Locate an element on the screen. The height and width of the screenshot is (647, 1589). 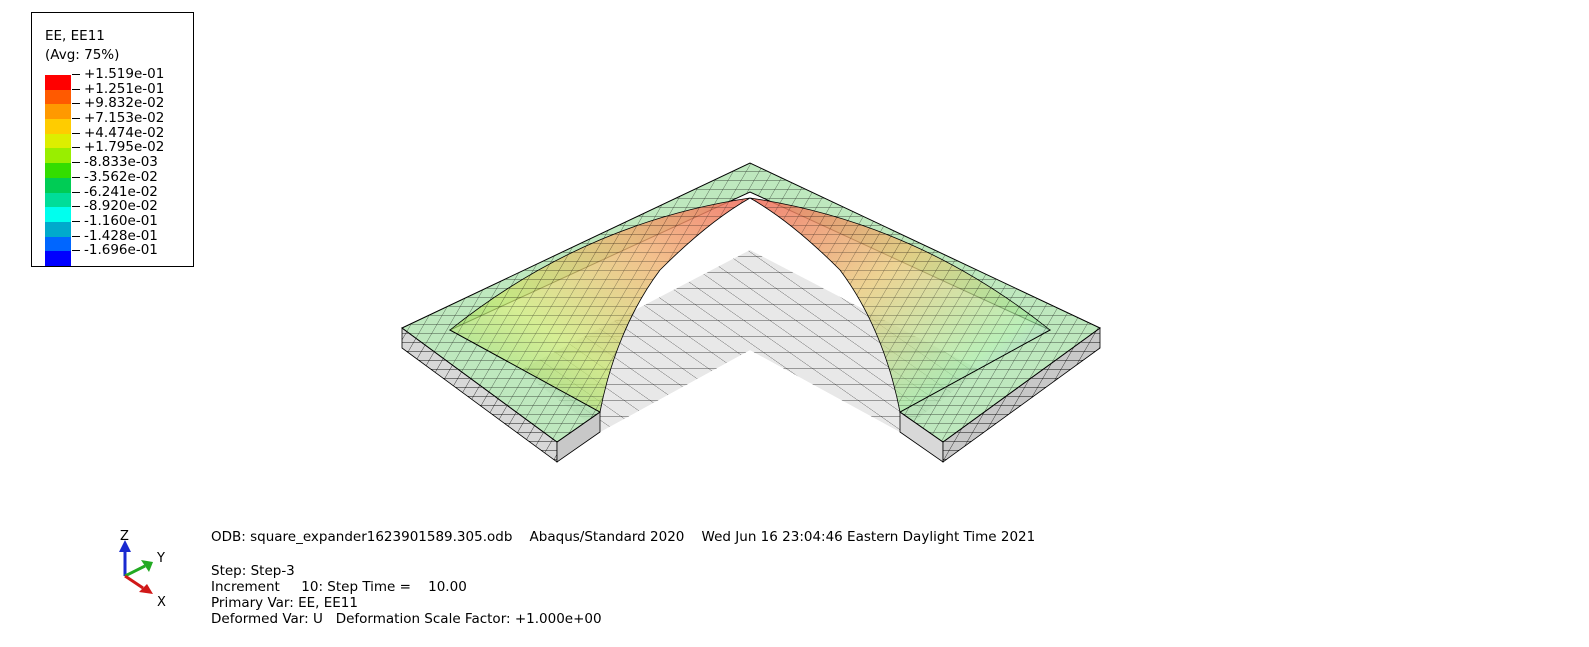
legend-value: -1.696e-01 is located at coordinates (118, 250).